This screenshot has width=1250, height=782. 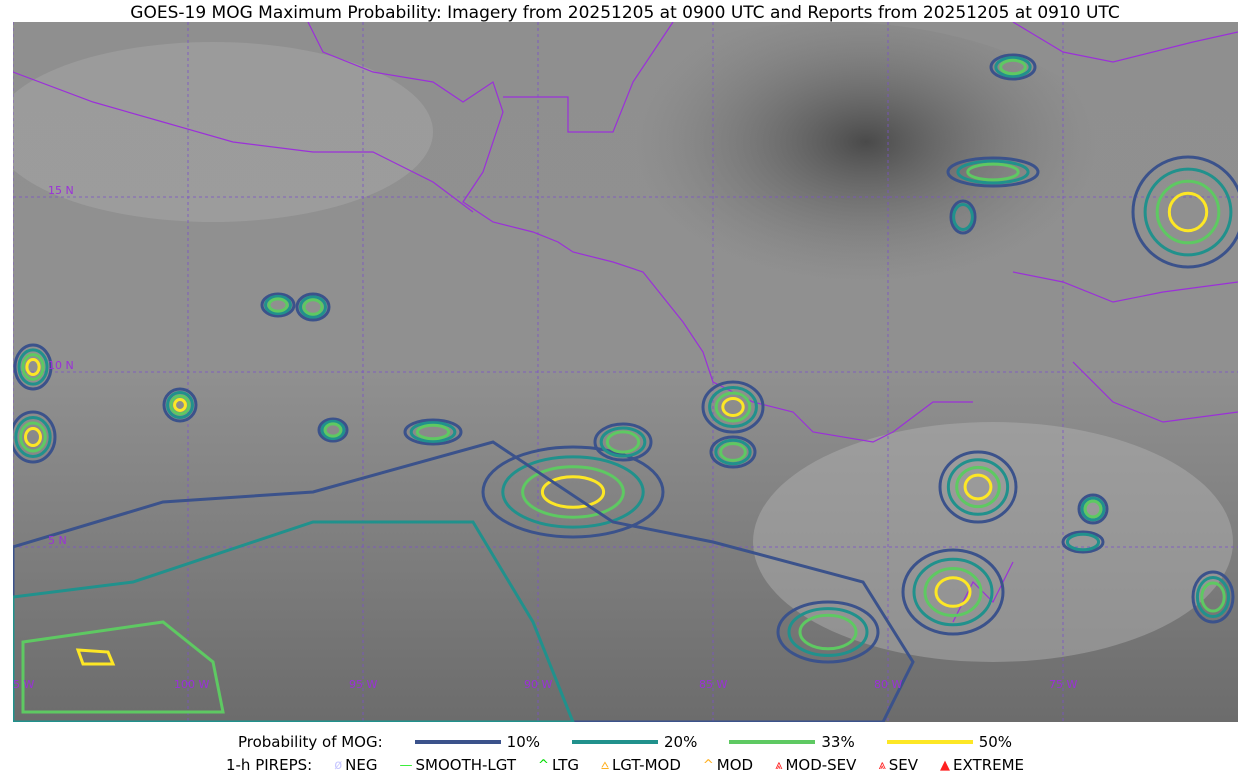 I want to click on smooth-lgt-icon: —, so click(x=406, y=765).